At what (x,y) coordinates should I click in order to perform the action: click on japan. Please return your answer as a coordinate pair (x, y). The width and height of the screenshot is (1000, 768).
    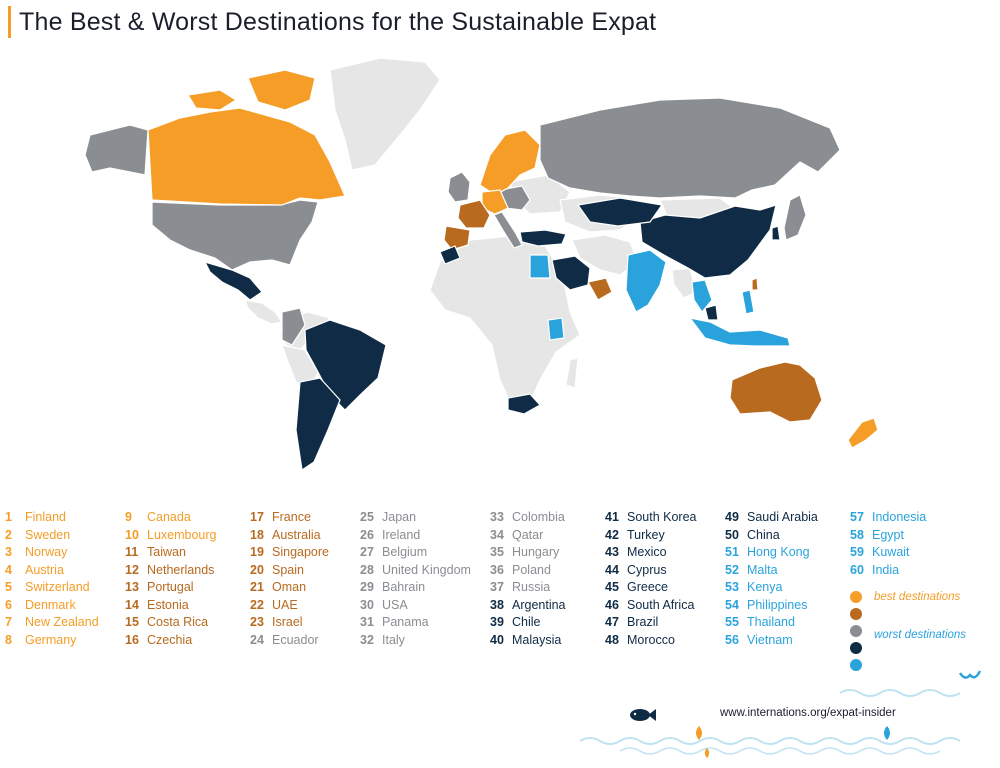
    Looking at the image, I should click on (795, 217).